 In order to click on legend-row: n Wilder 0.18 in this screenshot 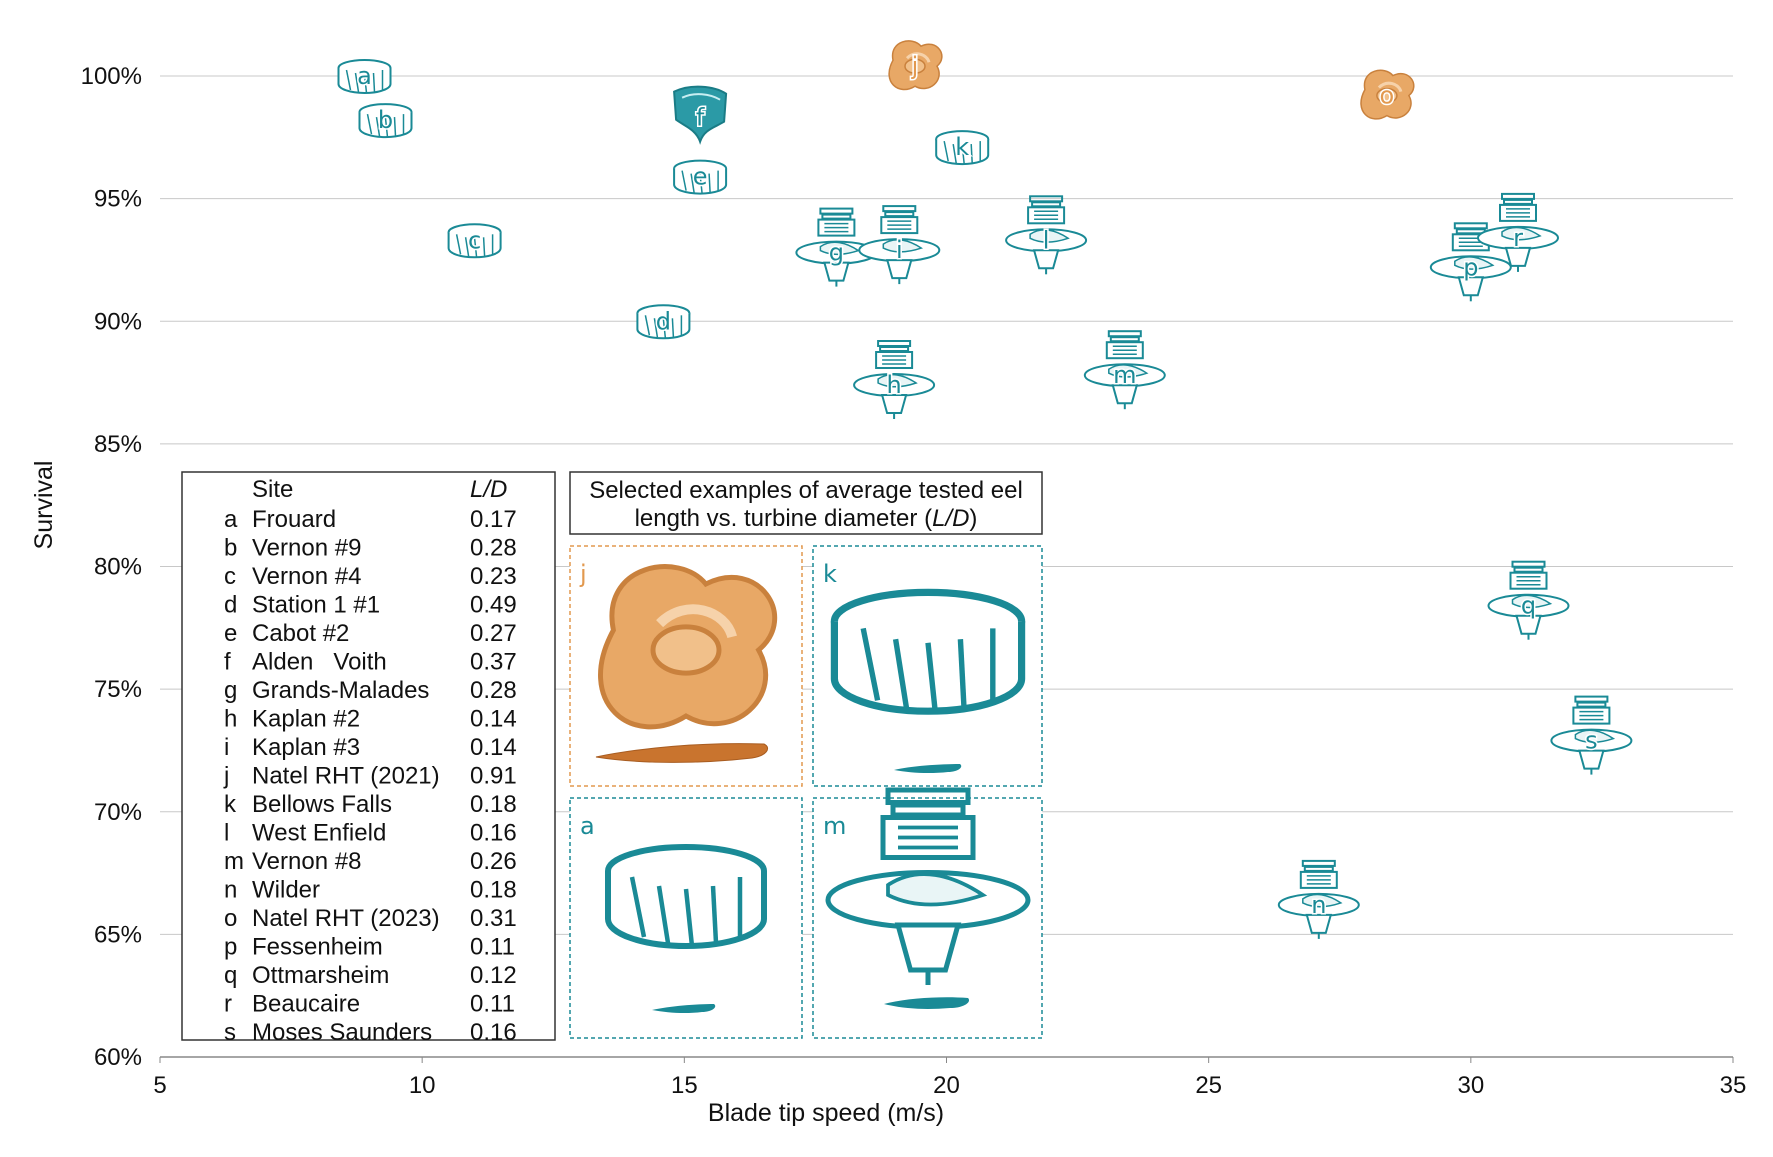, I will do `click(370, 890)`.